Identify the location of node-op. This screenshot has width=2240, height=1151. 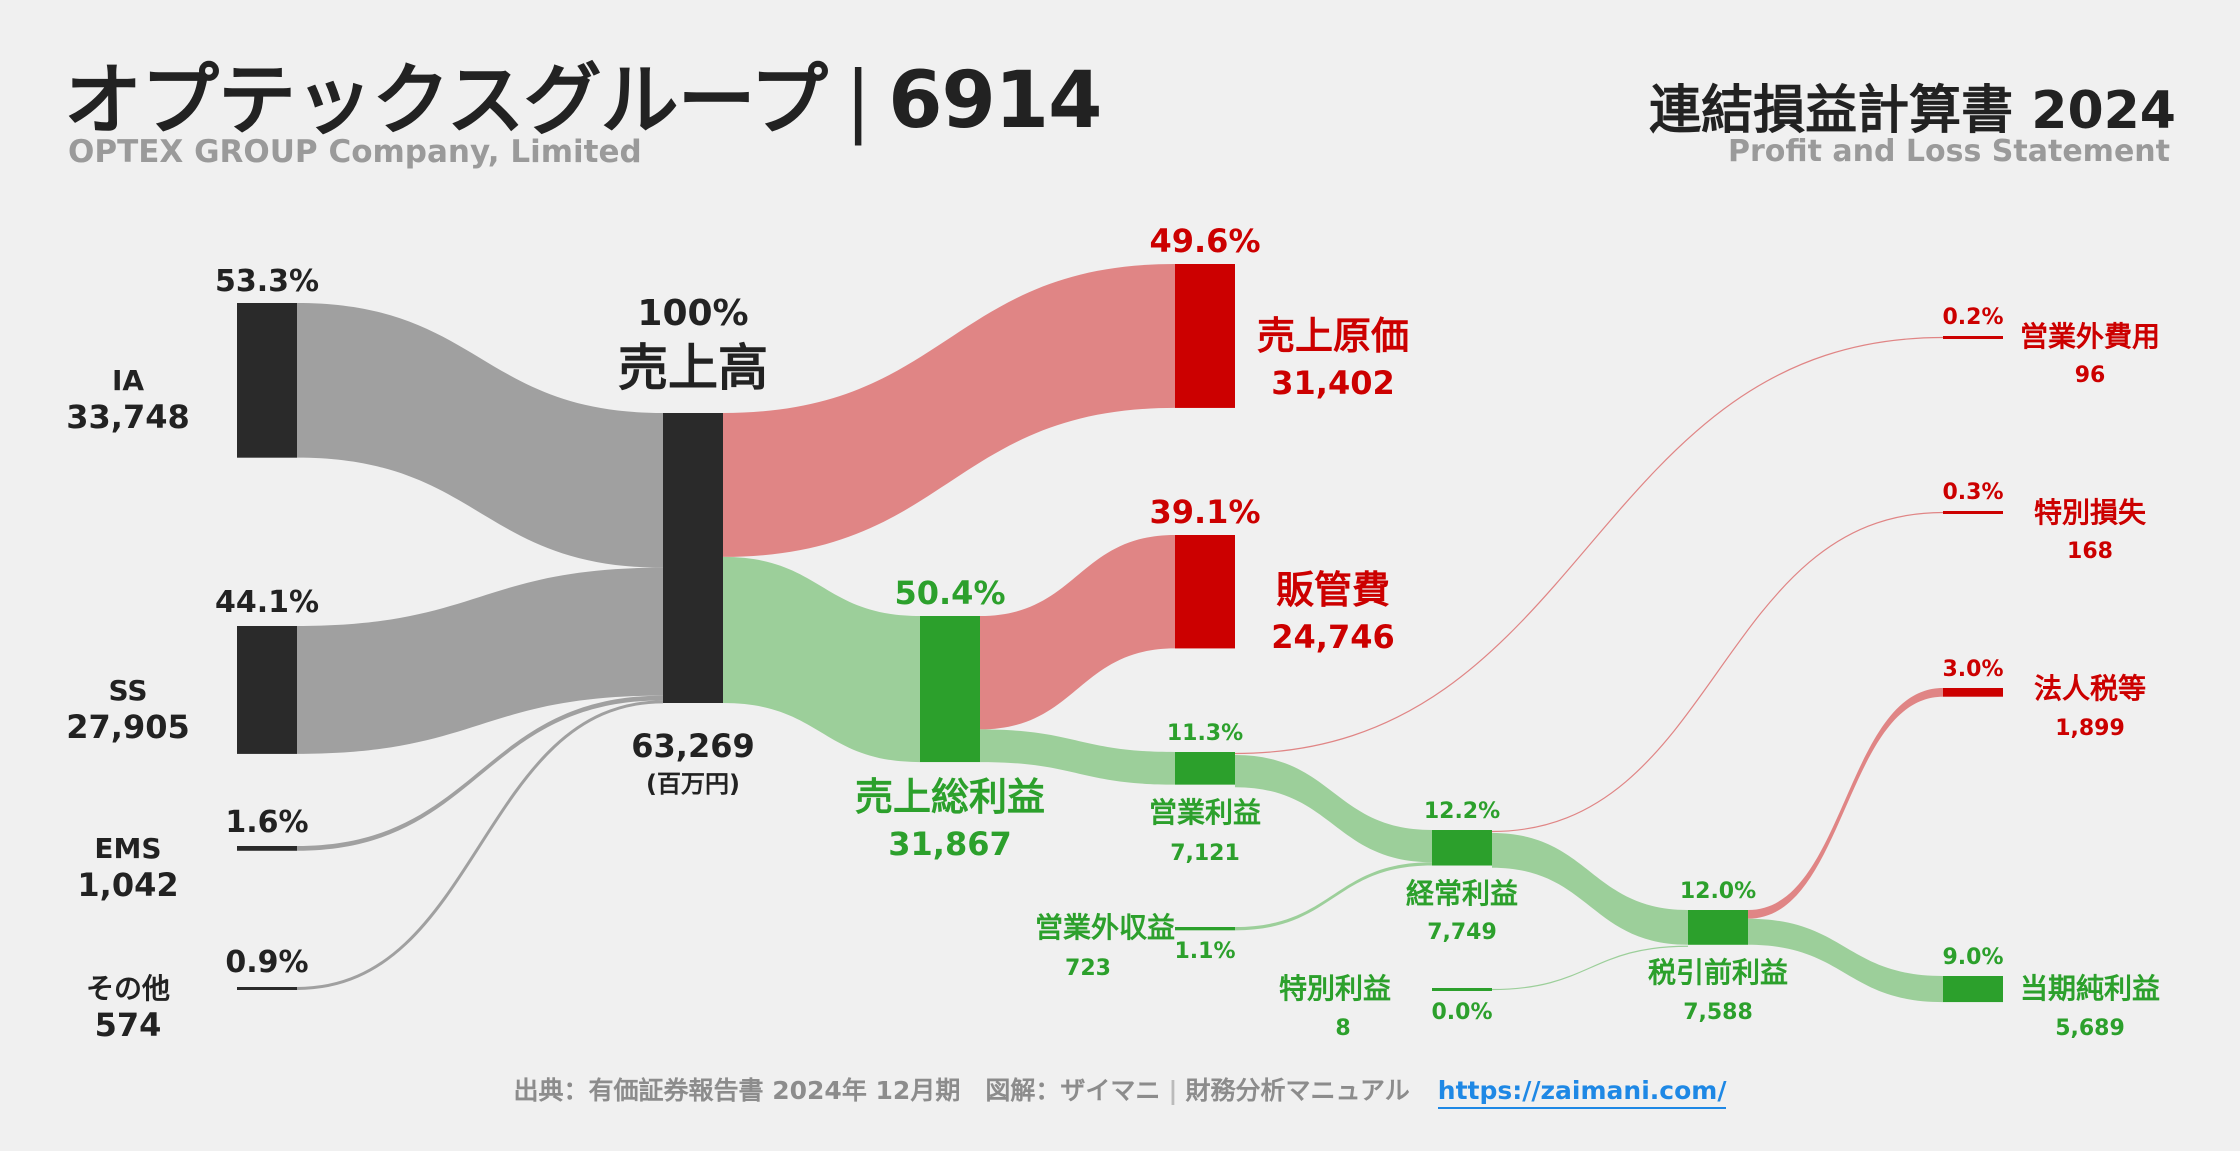
(1205, 768).